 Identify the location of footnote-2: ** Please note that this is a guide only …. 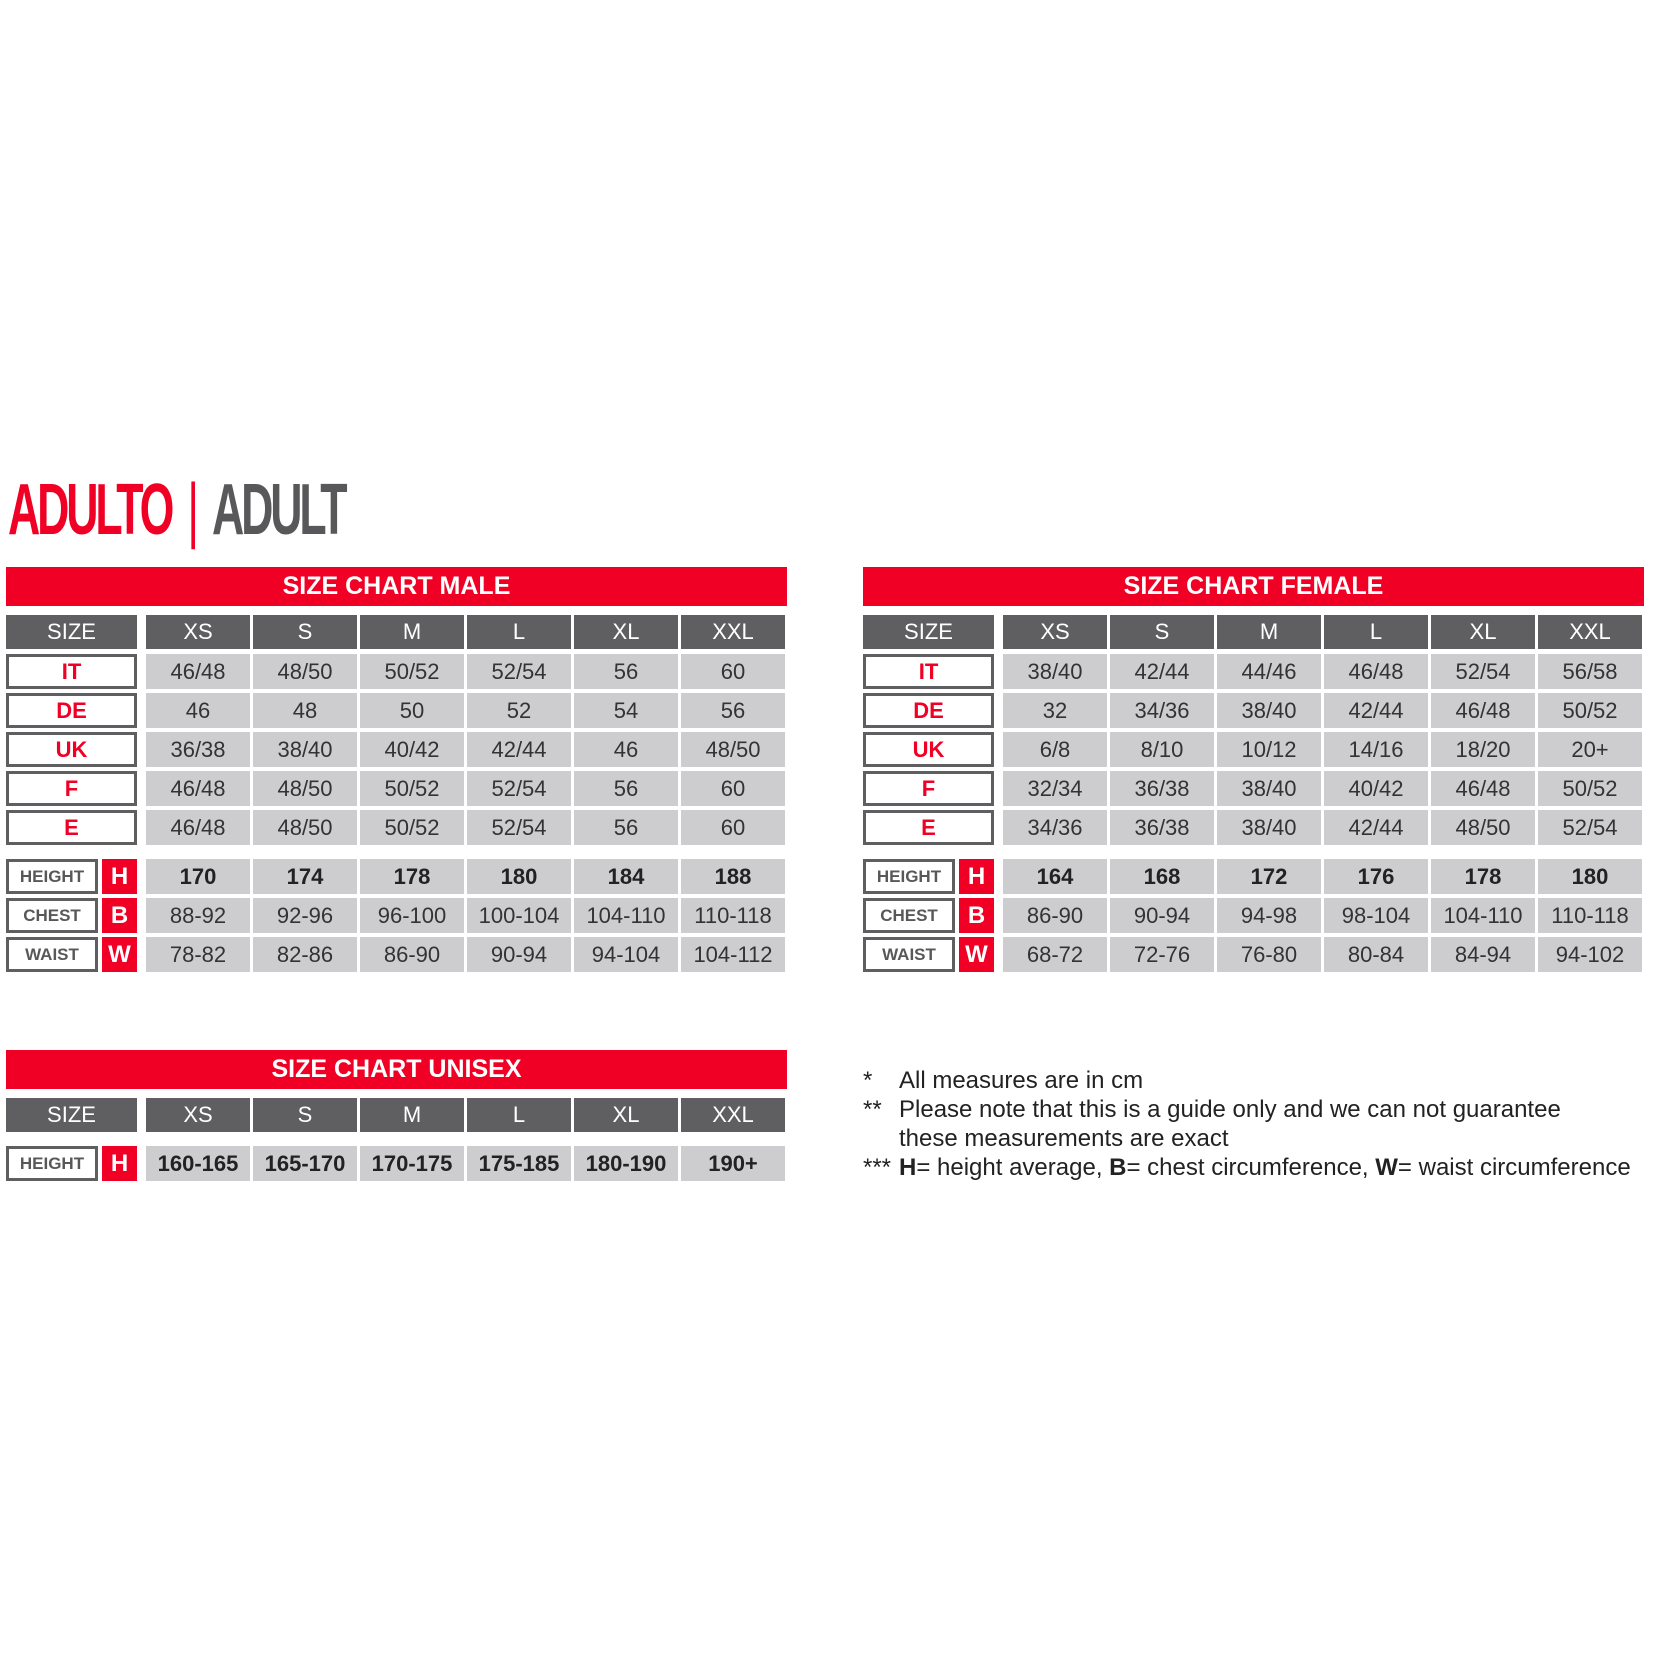
(1247, 1109).